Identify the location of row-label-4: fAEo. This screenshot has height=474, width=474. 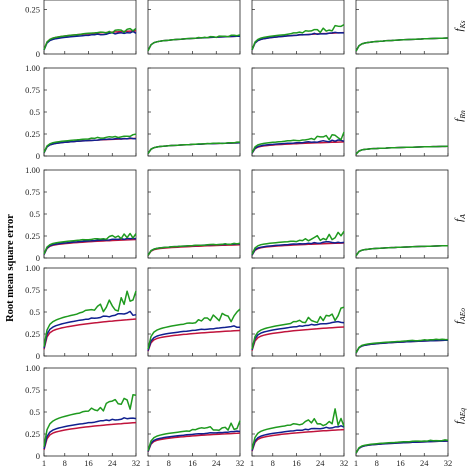
(460, 316).